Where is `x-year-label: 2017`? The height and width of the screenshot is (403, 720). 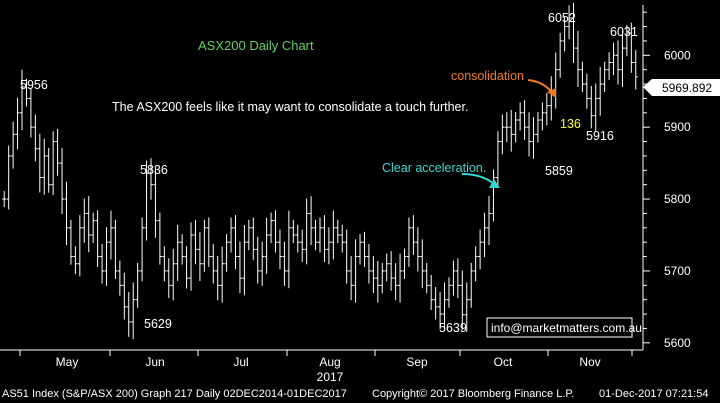
x-year-label: 2017 is located at coordinates (330, 377).